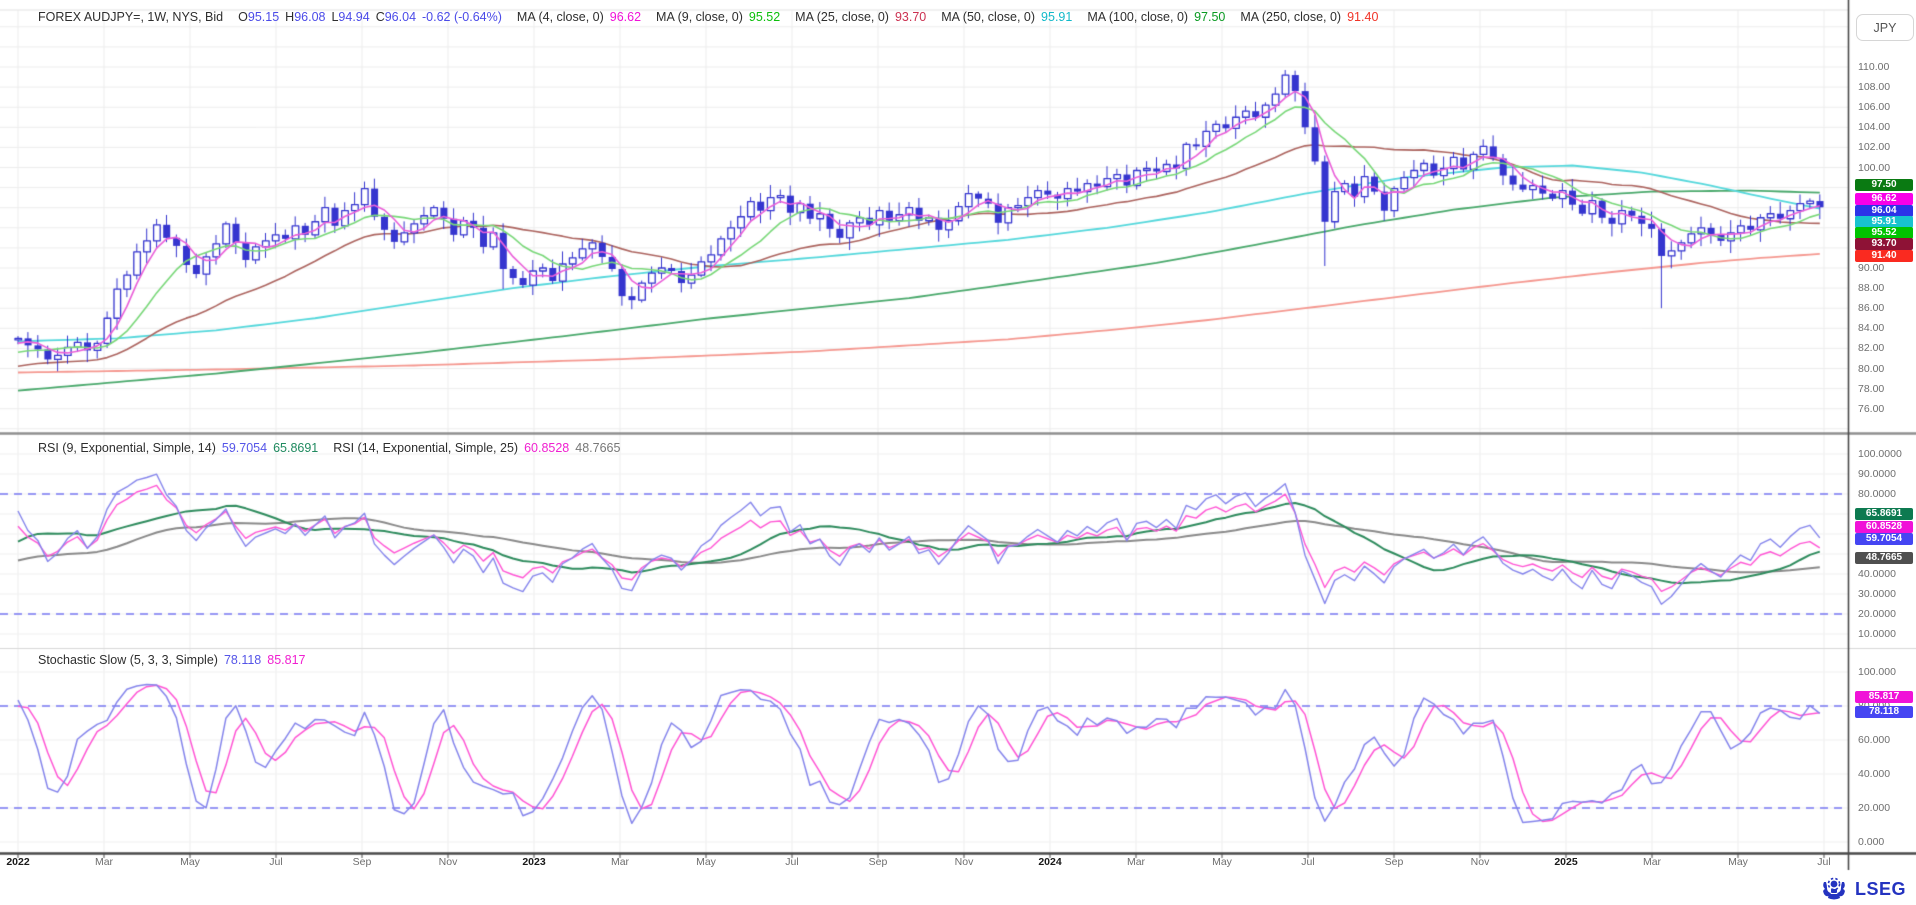 Image resolution: width=1916 pixels, height=905 pixels. I want to click on price-axis-label: 108.00, so click(1874, 87).